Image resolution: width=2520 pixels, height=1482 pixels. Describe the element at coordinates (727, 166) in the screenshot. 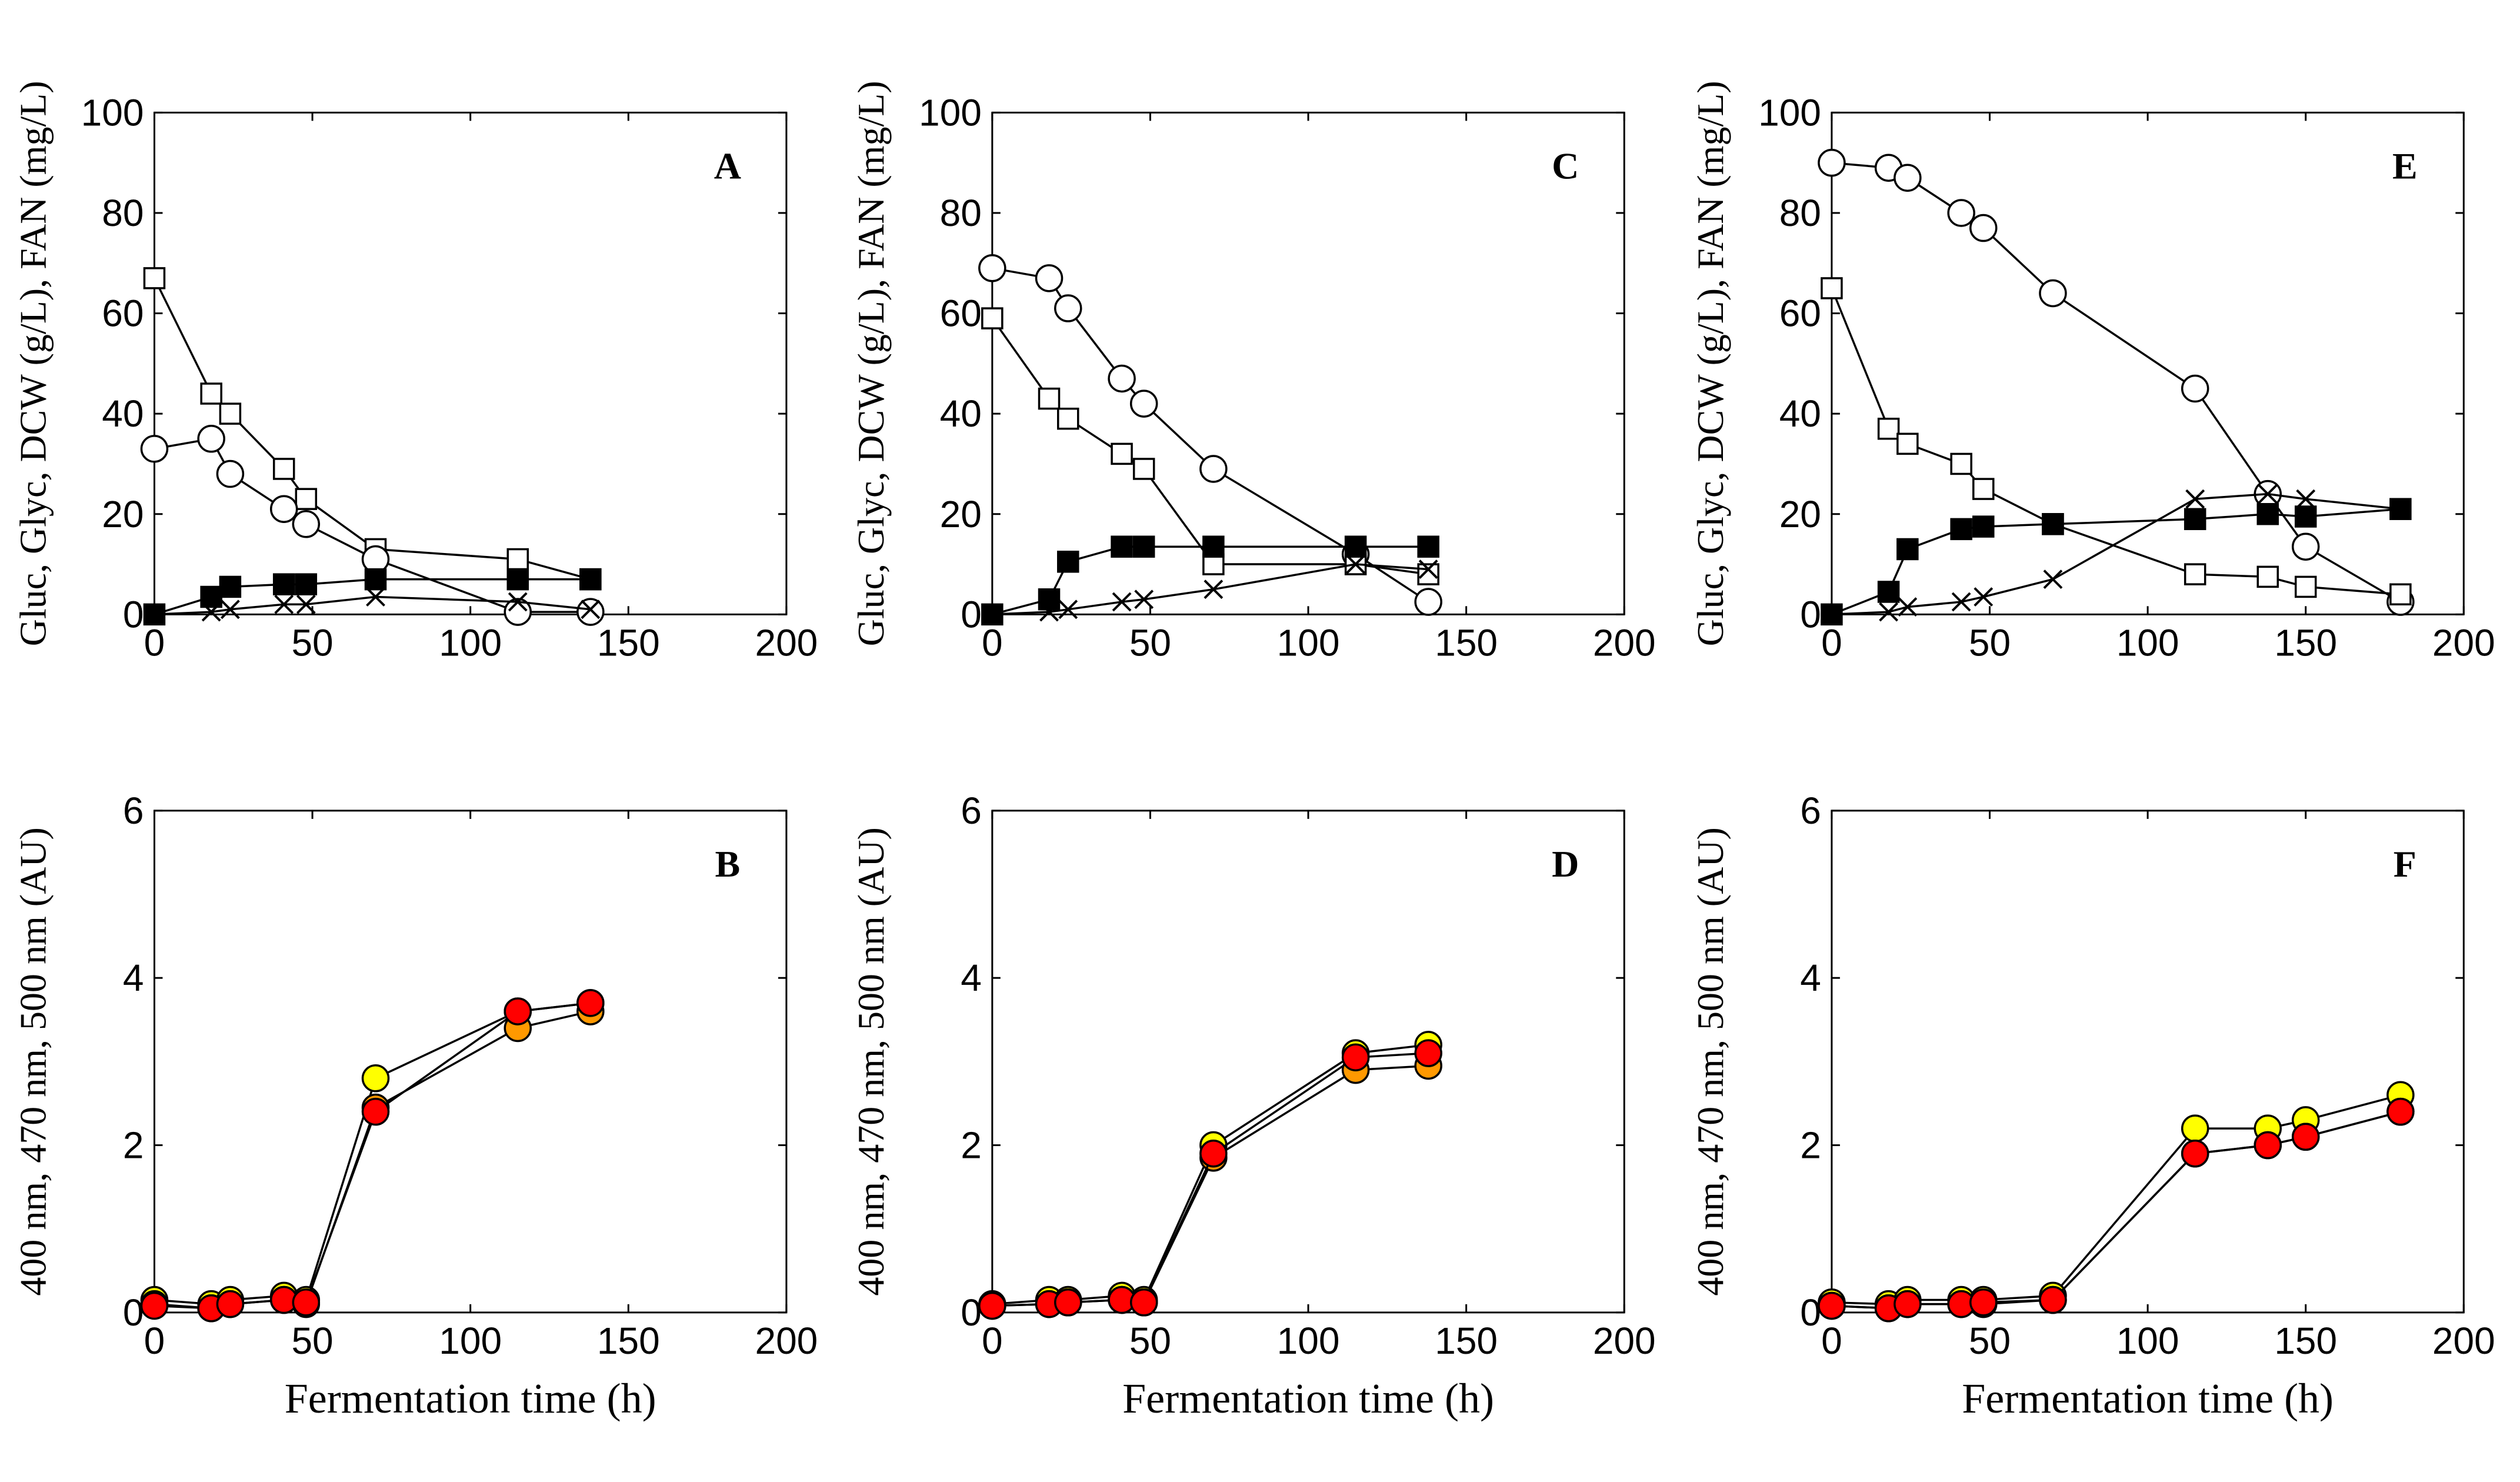

I see `panel-label: A` at that location.